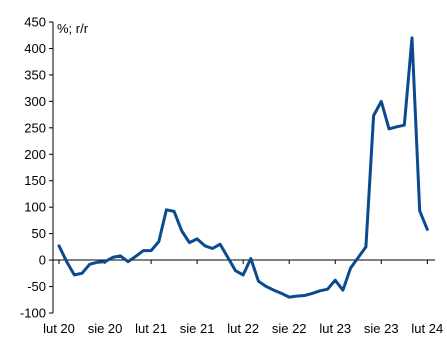  What do you see at coordinates (73, 28) in the screenshot?
I see `y-axis-unit-label: %; r/r` at bounding box center [73, 28].